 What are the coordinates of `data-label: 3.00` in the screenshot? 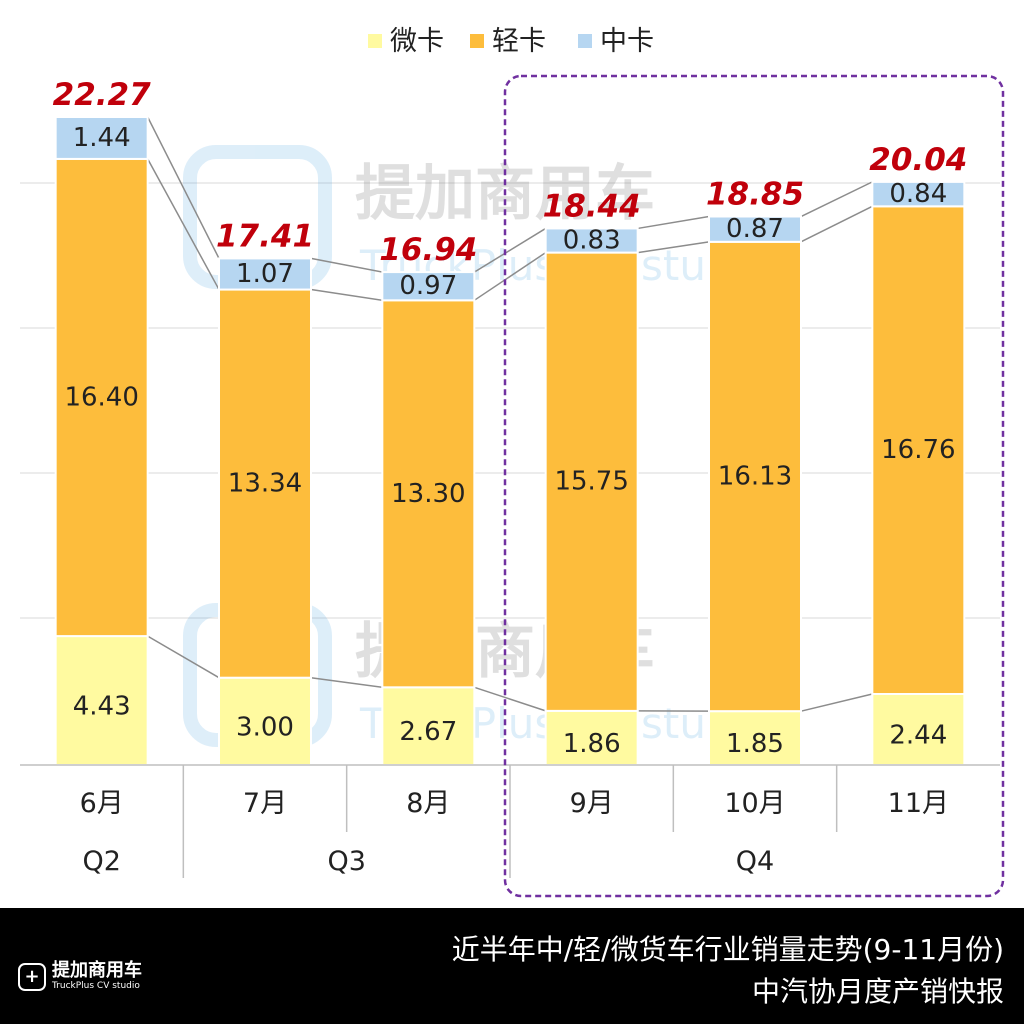 It's located at (265, 727).